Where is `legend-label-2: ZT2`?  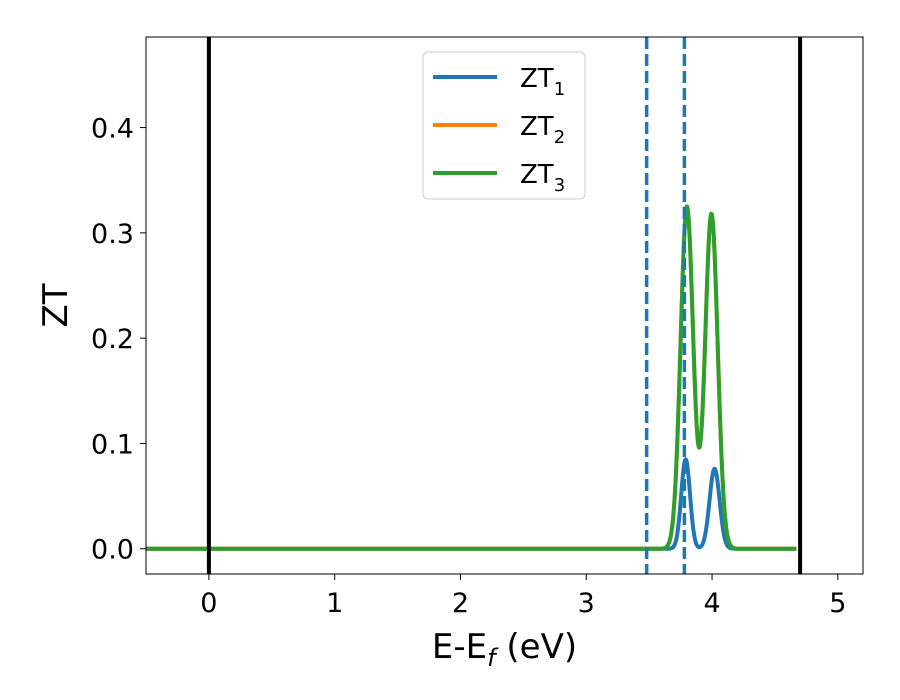 legend-label-2: ZT2 is located at coordinates (542, 130).